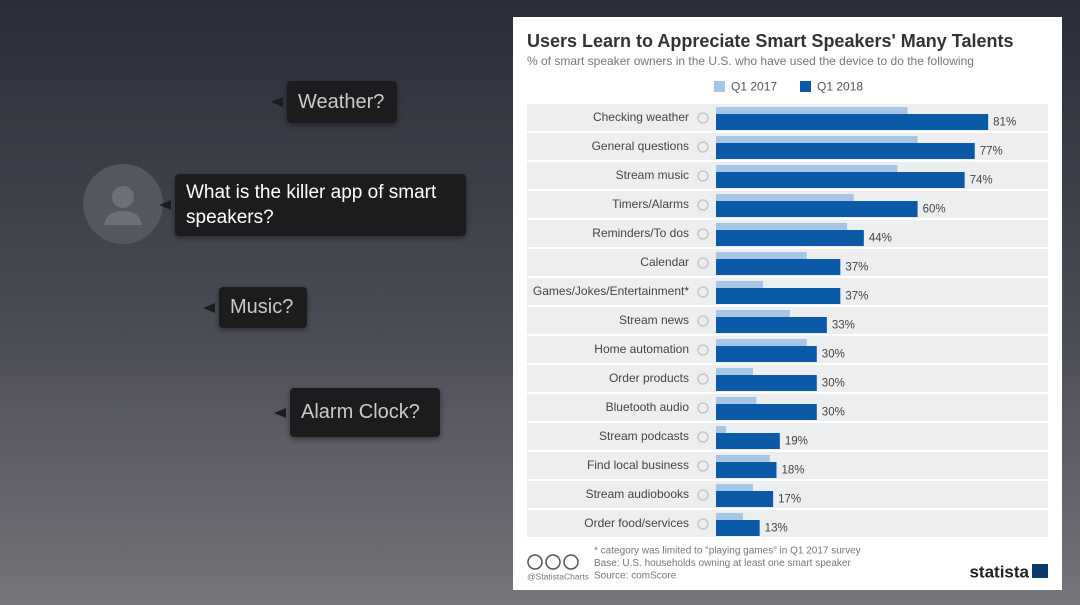  I want to click on category-label: Calendar, so click(664, 262).